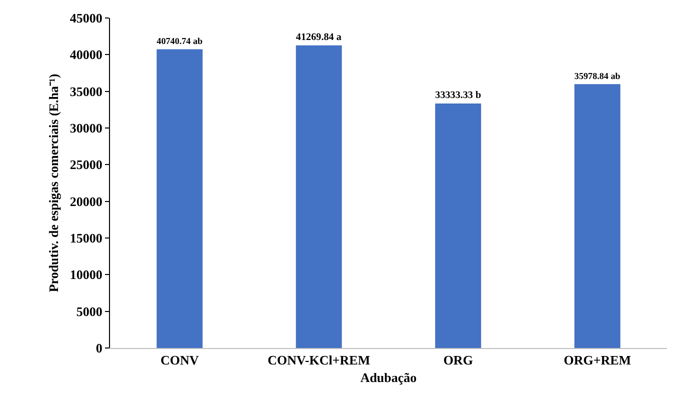 This screenshot has height=406, width=677. What do you see at coordinates (86, 164) in the screenshot?
I see `y-tick-label: 25000` at bounding box center [86, 164].